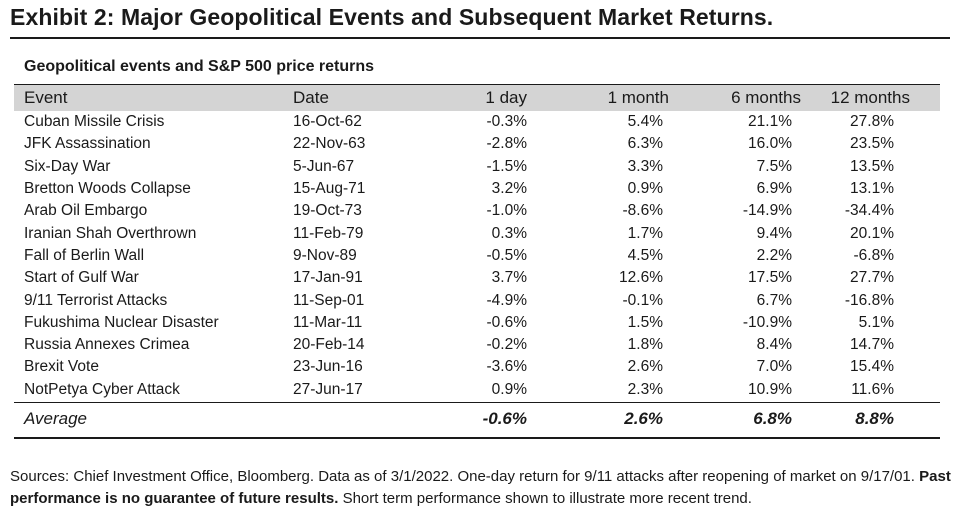  What do you see at coordinates (329, 300) in the screenshot?
I see `cell-date: 11-Sep-01` at bounding box center [329, 300].